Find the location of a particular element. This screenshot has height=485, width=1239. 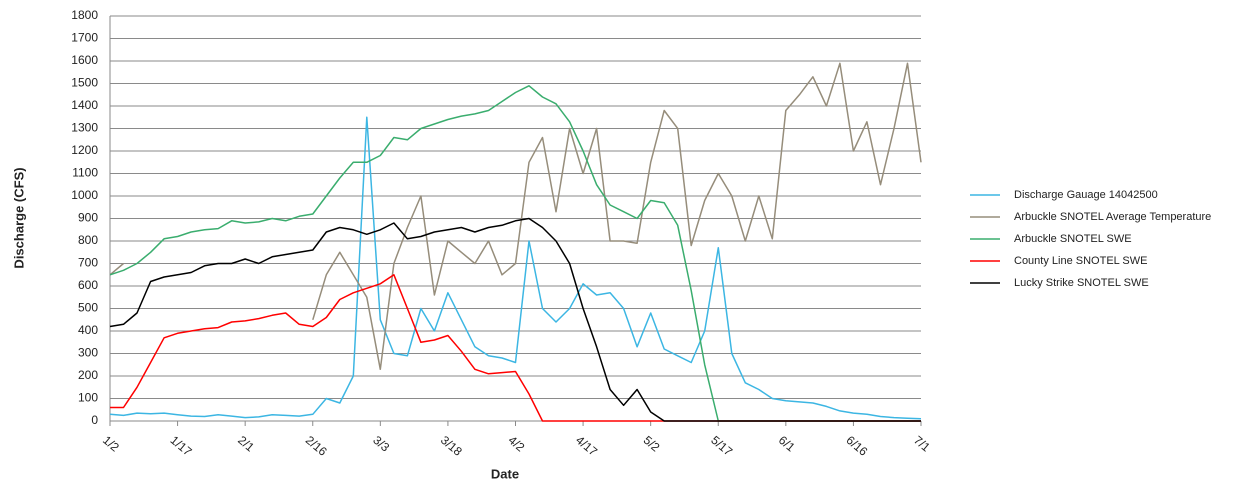

legend-label: Arbuckle SNOTEL Average Temperature is located at coordinates (1112, 217).